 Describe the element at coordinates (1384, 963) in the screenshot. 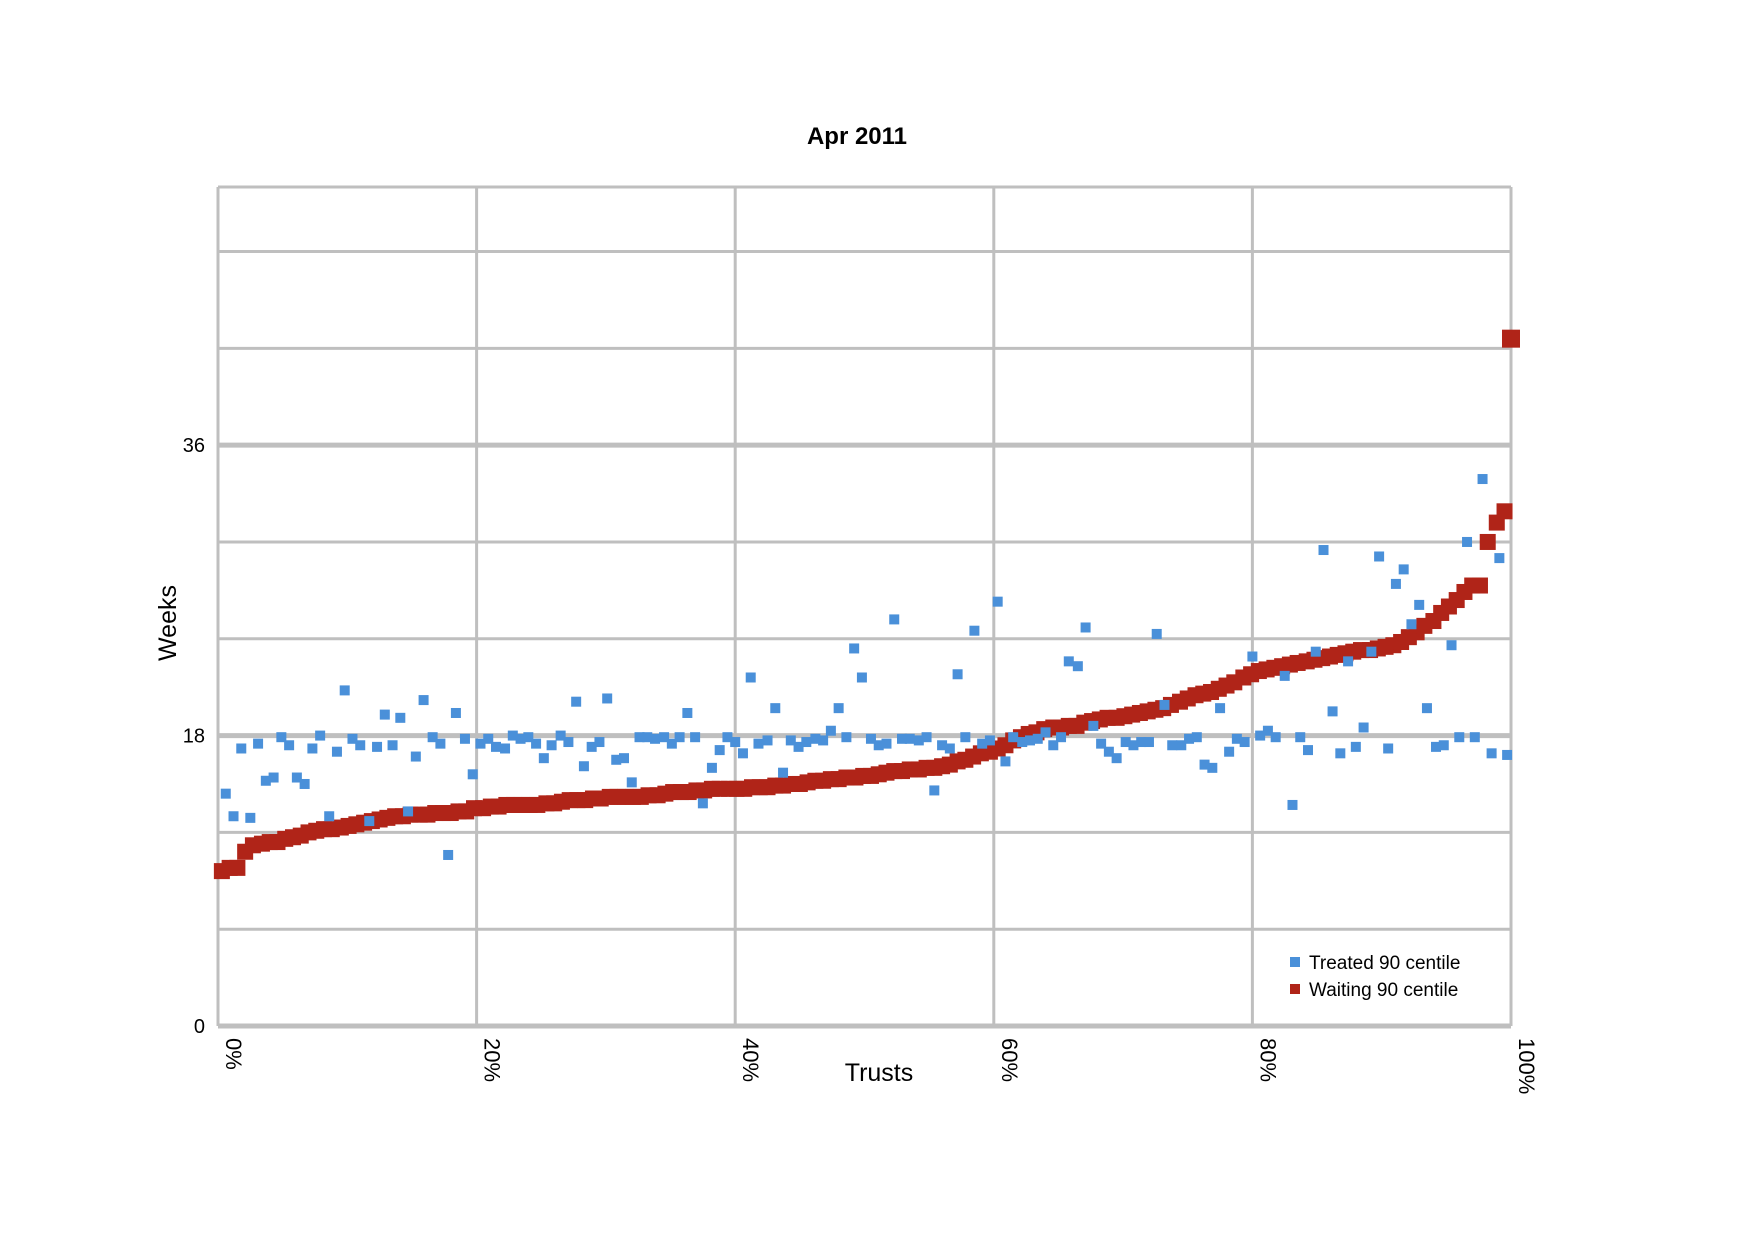

I see `legend-label-treated: Treated 90 centile` at that location.